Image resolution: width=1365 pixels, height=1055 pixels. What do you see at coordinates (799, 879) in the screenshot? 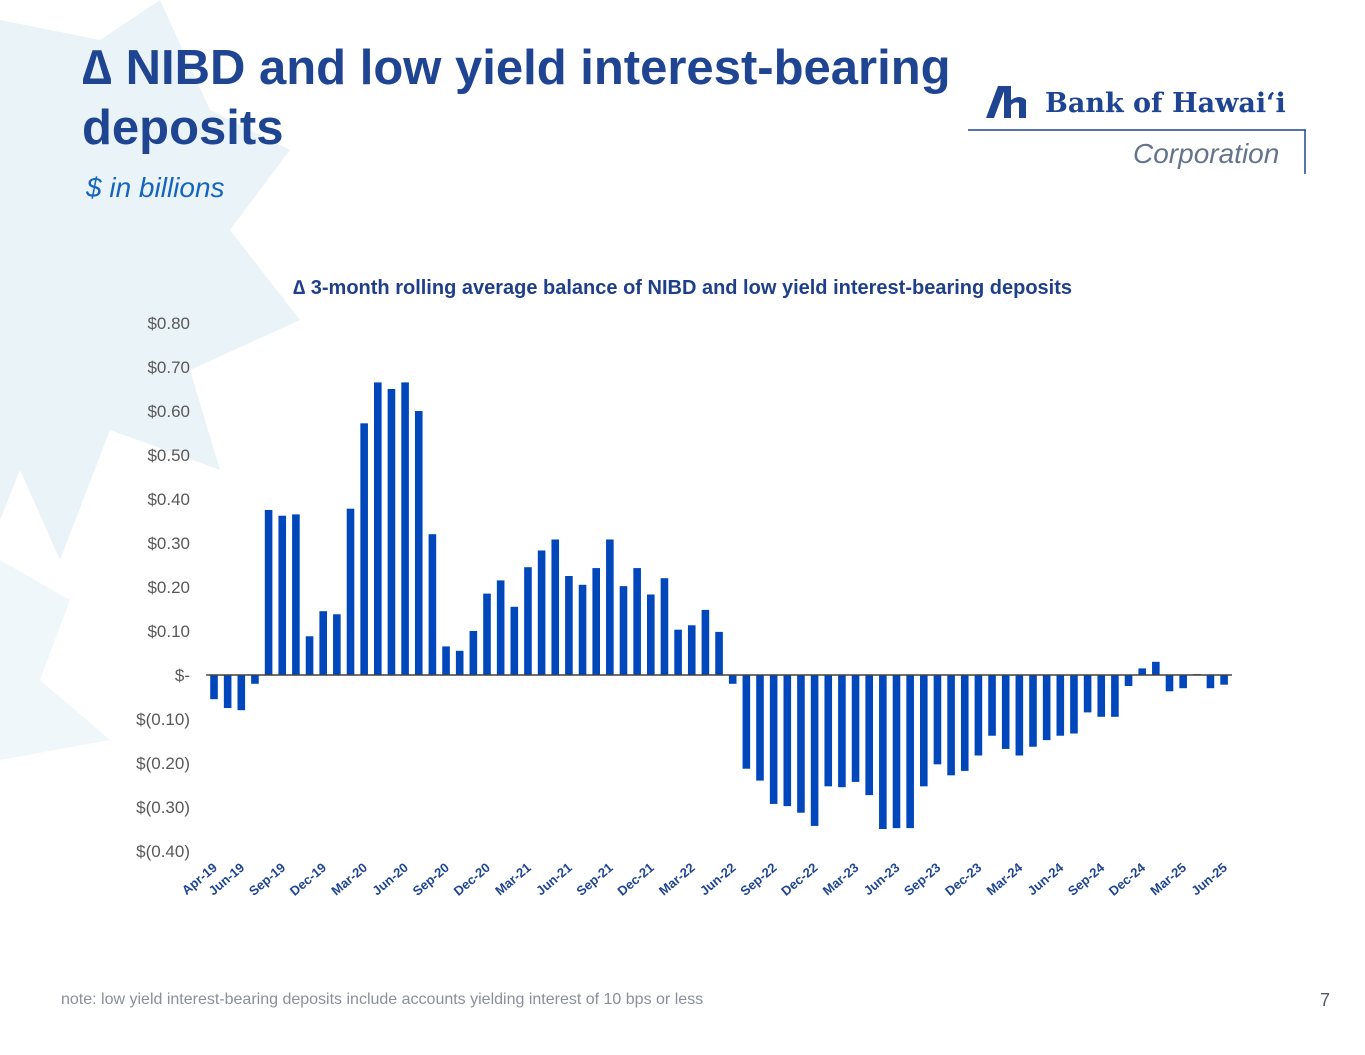
I see `x-tick-label: Dec-22` at bounding box center [799, 879].